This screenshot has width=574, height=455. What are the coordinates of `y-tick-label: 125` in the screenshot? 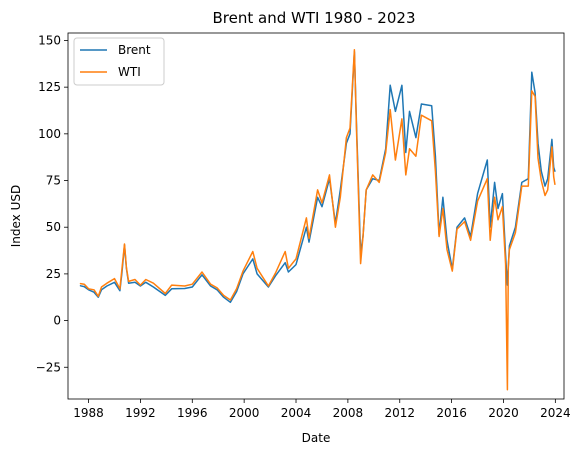 It's located at (49, 87).